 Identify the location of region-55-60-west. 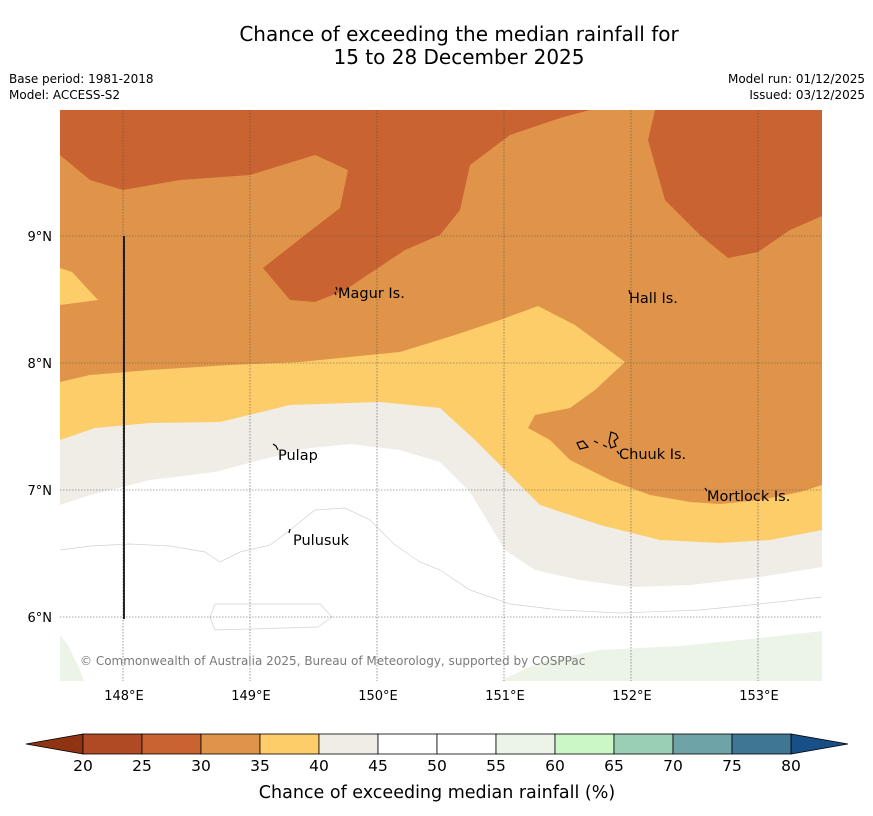
(72, 658).